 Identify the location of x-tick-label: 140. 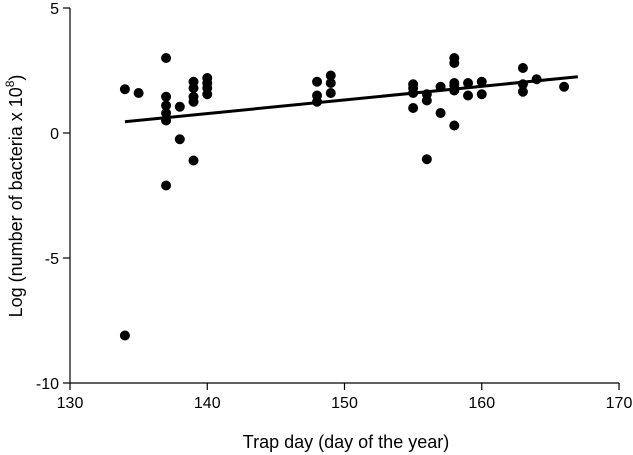
(207, 403).